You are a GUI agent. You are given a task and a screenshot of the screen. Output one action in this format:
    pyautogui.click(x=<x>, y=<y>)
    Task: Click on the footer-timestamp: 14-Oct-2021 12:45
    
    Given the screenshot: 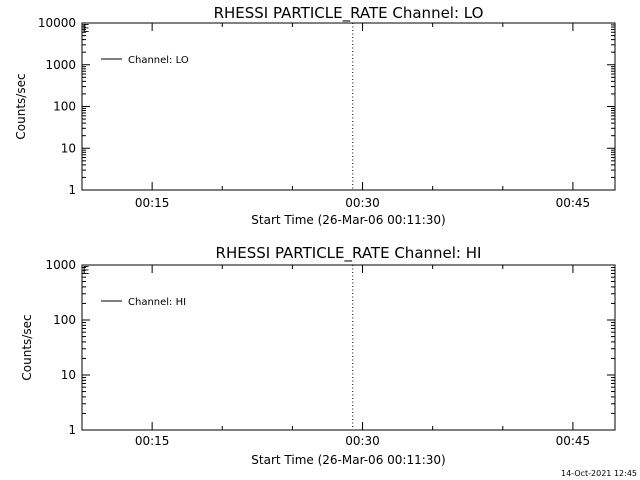 What is the action you would take?
    pyautogui.click(x=599, y=473)
    